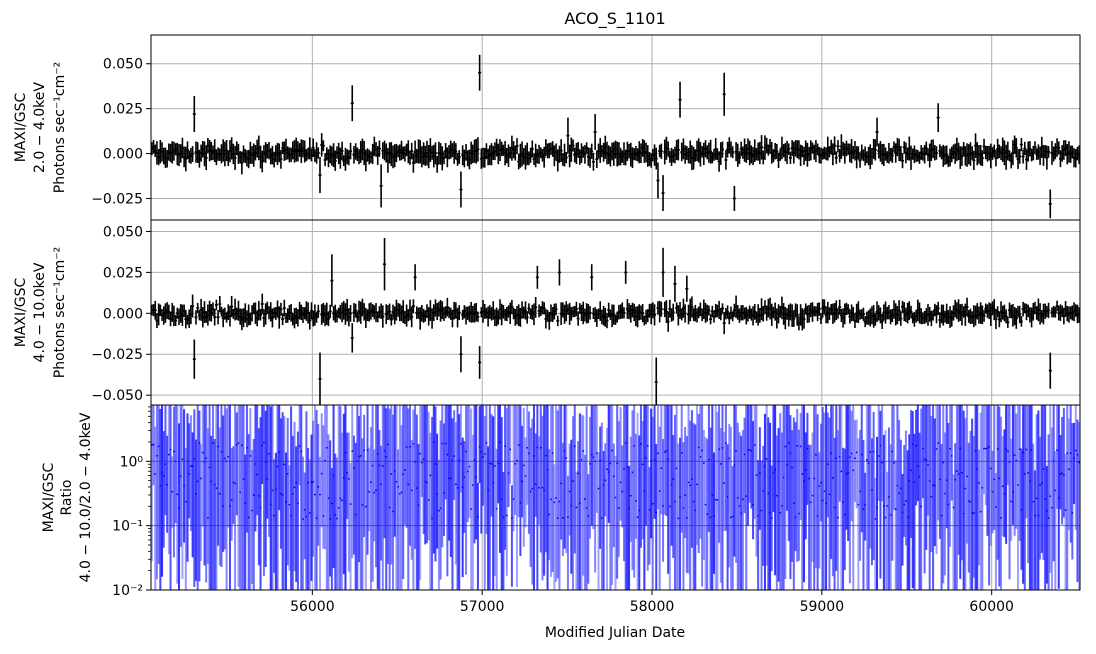 The image size is (1096, 654). What do you see at coordinates (117, 355) in the screenshot?
I see `y-tick-label: −0.025` at bounding box center [117, 355].